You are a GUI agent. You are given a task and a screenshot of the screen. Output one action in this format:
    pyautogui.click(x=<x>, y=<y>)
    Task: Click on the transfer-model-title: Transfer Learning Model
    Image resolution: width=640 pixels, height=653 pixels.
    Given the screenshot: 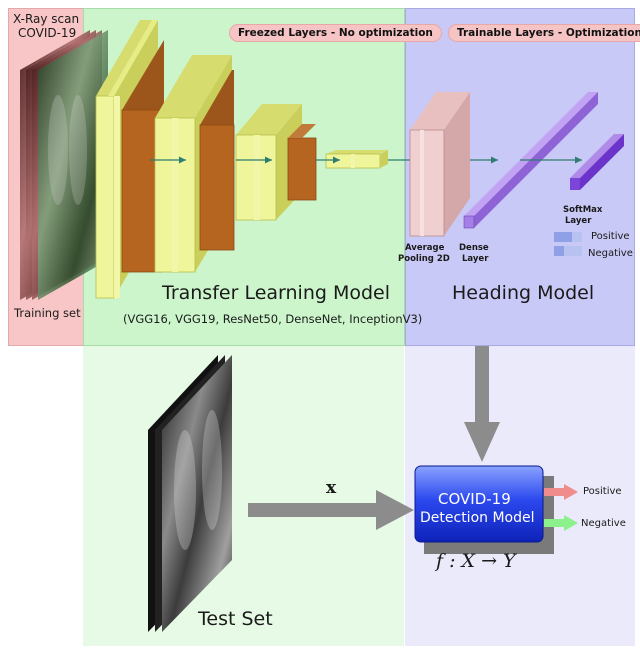 What is the action you would take?
    pyautogui.click(x=276, y=293)
    